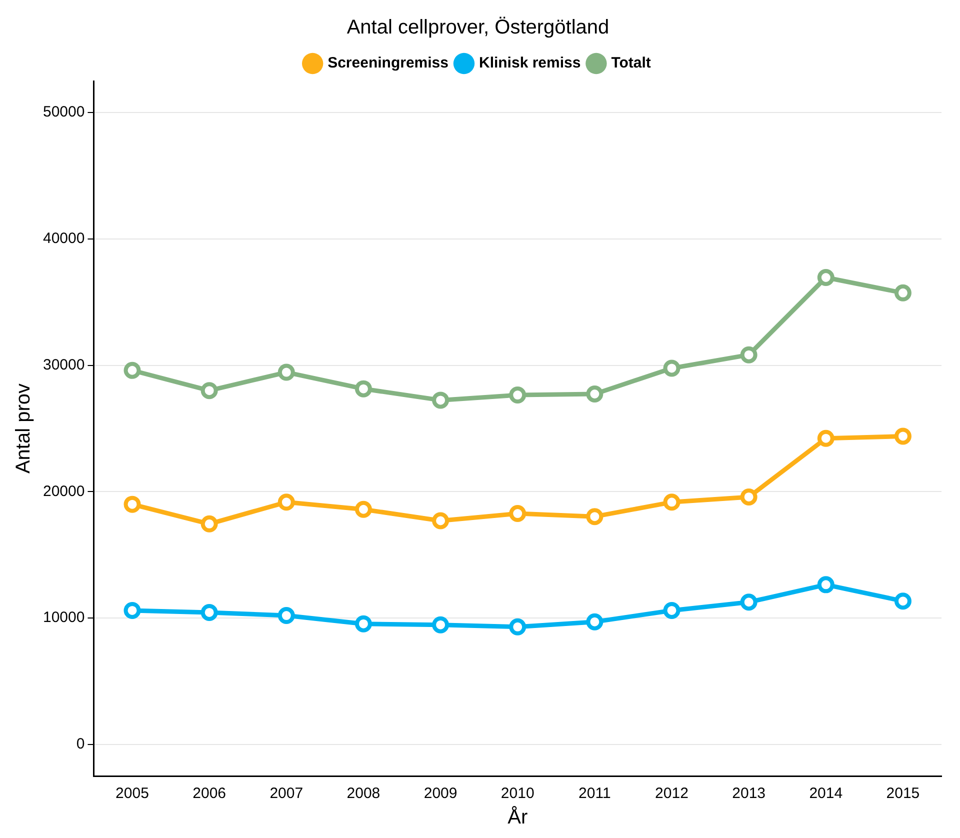 The width and height of the screenshot is (960, 838). Describe the element at coordinates (631, 63) in the screenshot. I see `legend-label: Totalt` at that location.